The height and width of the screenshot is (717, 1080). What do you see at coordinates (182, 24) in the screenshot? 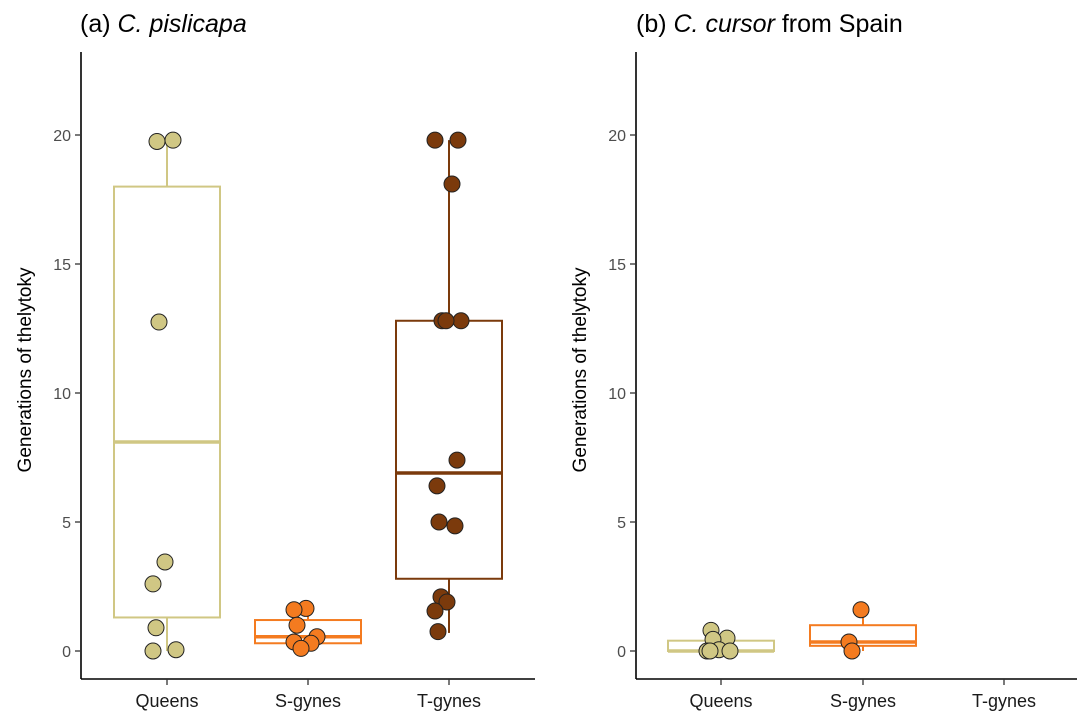
I see `panel-a-title-species: C. pislicapa` at bounding box center [182, 24].